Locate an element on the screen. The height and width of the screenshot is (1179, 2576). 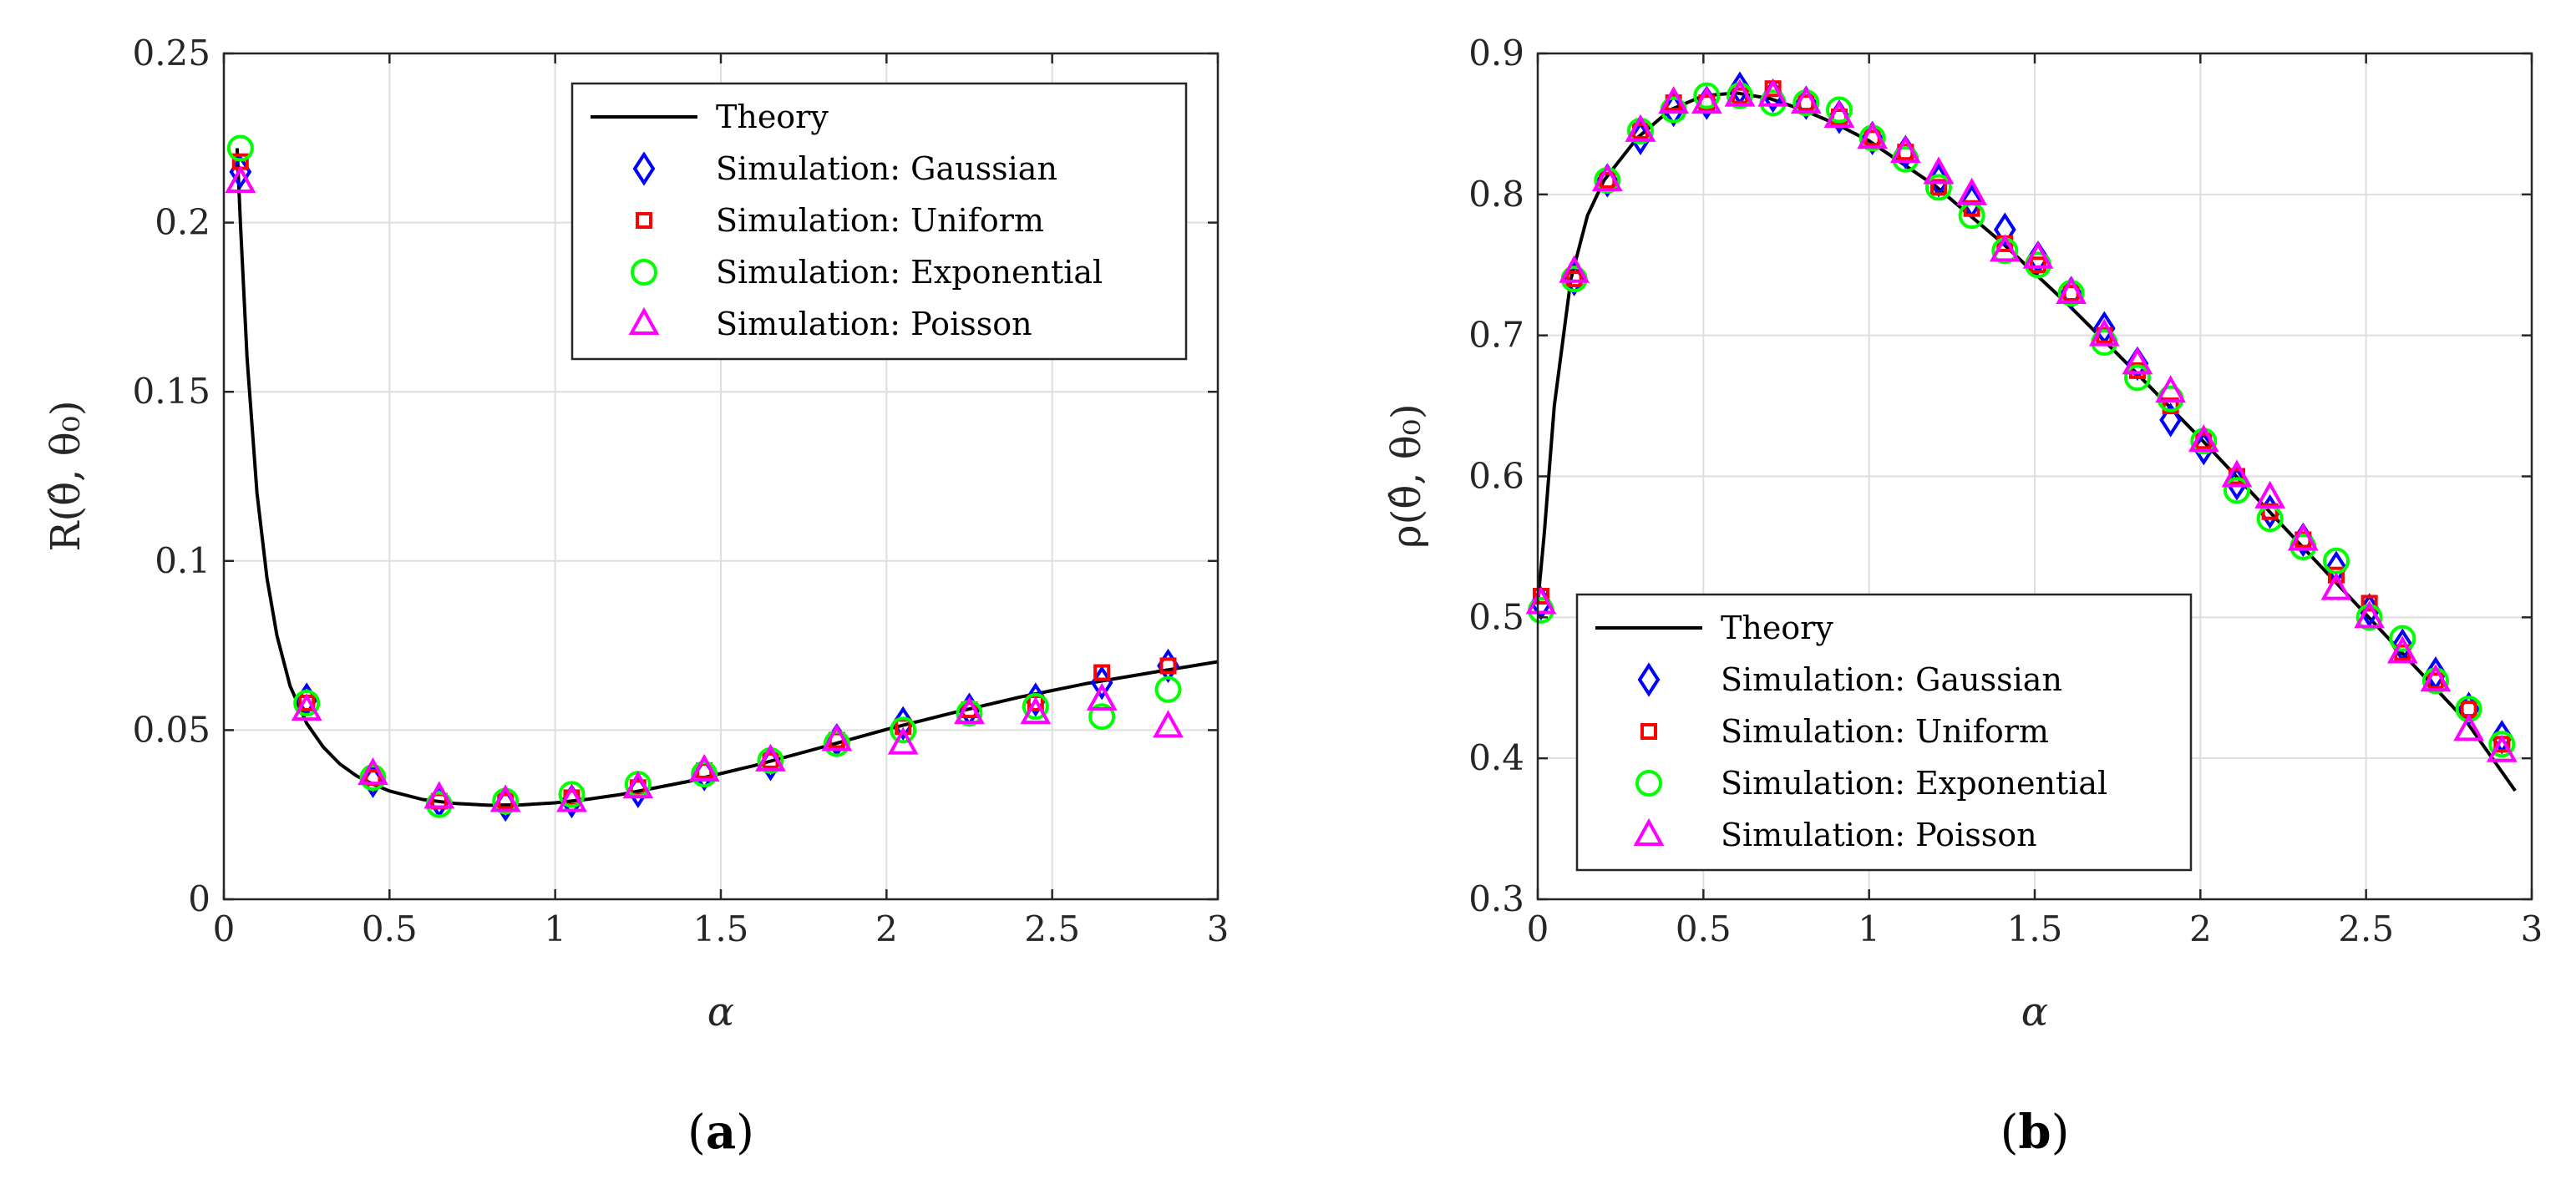
panel-a-y-tick-label: 0.05 is located at coordinates (171, 729).